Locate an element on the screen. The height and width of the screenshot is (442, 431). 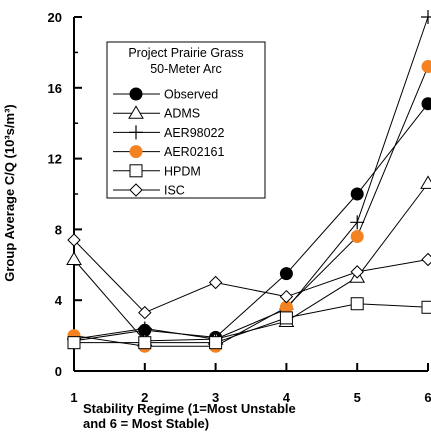
y-tick-label: 20 is located at coordinates (55, 17).